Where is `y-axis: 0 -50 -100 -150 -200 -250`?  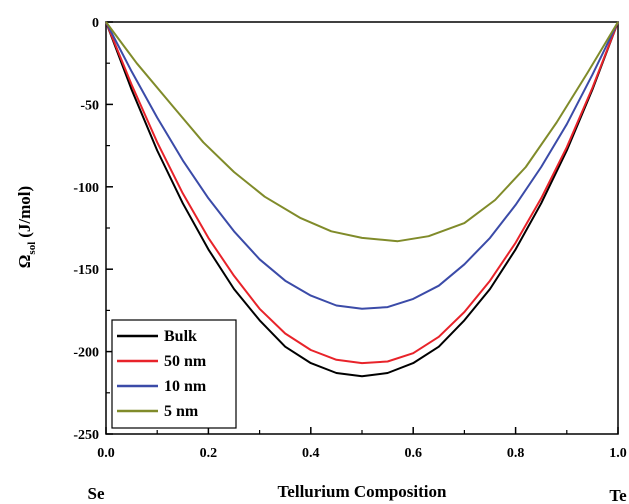
y-axis: 0 -50 -100 -150 -200 -250 is located at coordinates (93, 229).